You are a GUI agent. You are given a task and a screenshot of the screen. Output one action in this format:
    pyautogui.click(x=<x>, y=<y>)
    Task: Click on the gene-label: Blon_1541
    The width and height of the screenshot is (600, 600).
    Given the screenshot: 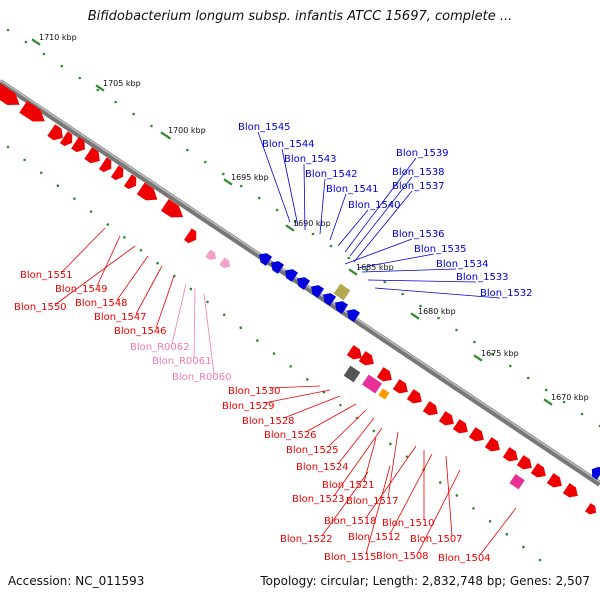 What is the action you would take?
    pyautogui.click(x=352, y=189)
    